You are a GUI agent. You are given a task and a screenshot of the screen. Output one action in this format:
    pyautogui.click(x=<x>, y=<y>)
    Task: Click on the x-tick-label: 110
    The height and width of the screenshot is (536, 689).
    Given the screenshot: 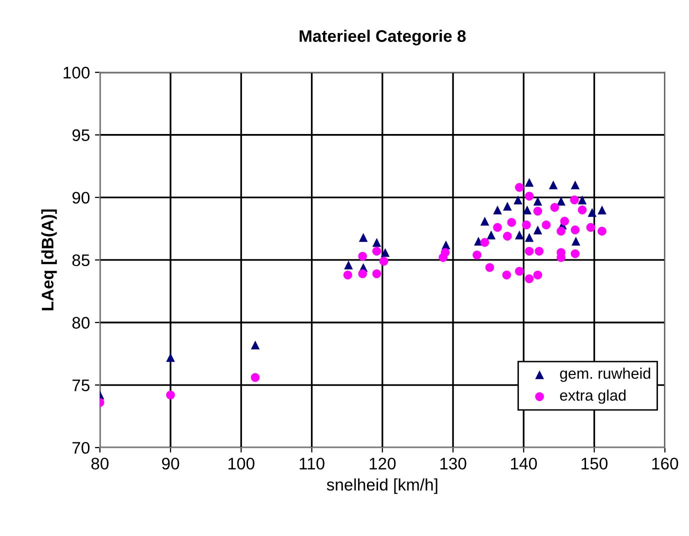 What is the action you would take?
    pyautogui.click(x=312, y=464)
    